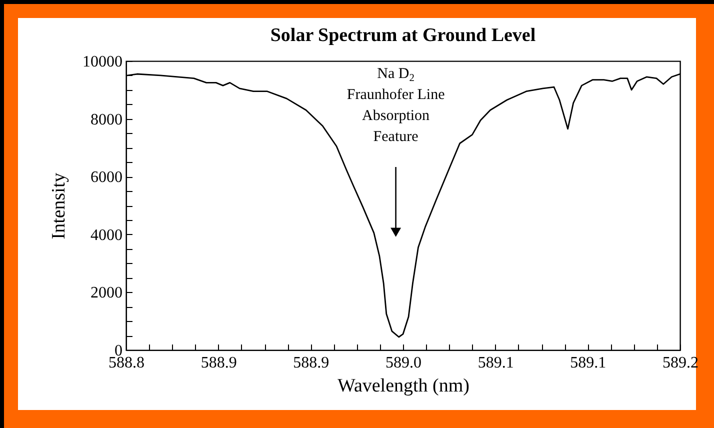 Image resolution: width=714 pixels, height=428 pixels. What do you see at coordinates (102, 62) in the screenshot?
I see `y-tick-label: 10000` at bounding box center [102, 62].